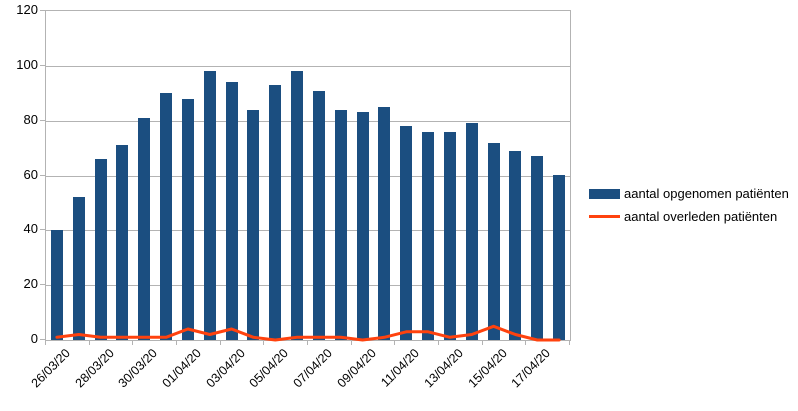 This screenshot has height=411, width=798. Describe the element at coordinates (449, 236) in the screenshot. I see `bar-13/04/20` at that location.